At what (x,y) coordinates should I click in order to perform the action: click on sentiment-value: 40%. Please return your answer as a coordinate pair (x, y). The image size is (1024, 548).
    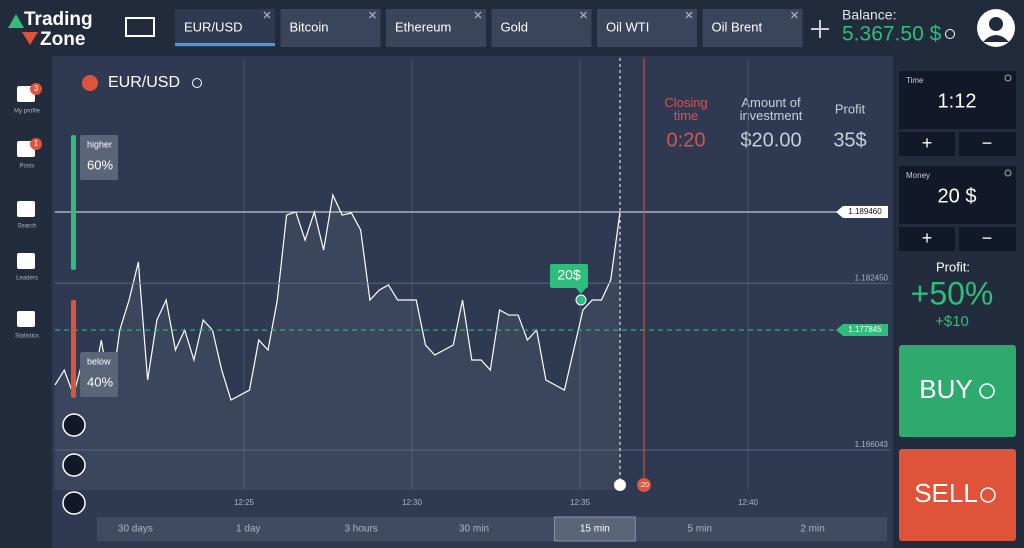
    Looking at the image, I should click on (100, 381).